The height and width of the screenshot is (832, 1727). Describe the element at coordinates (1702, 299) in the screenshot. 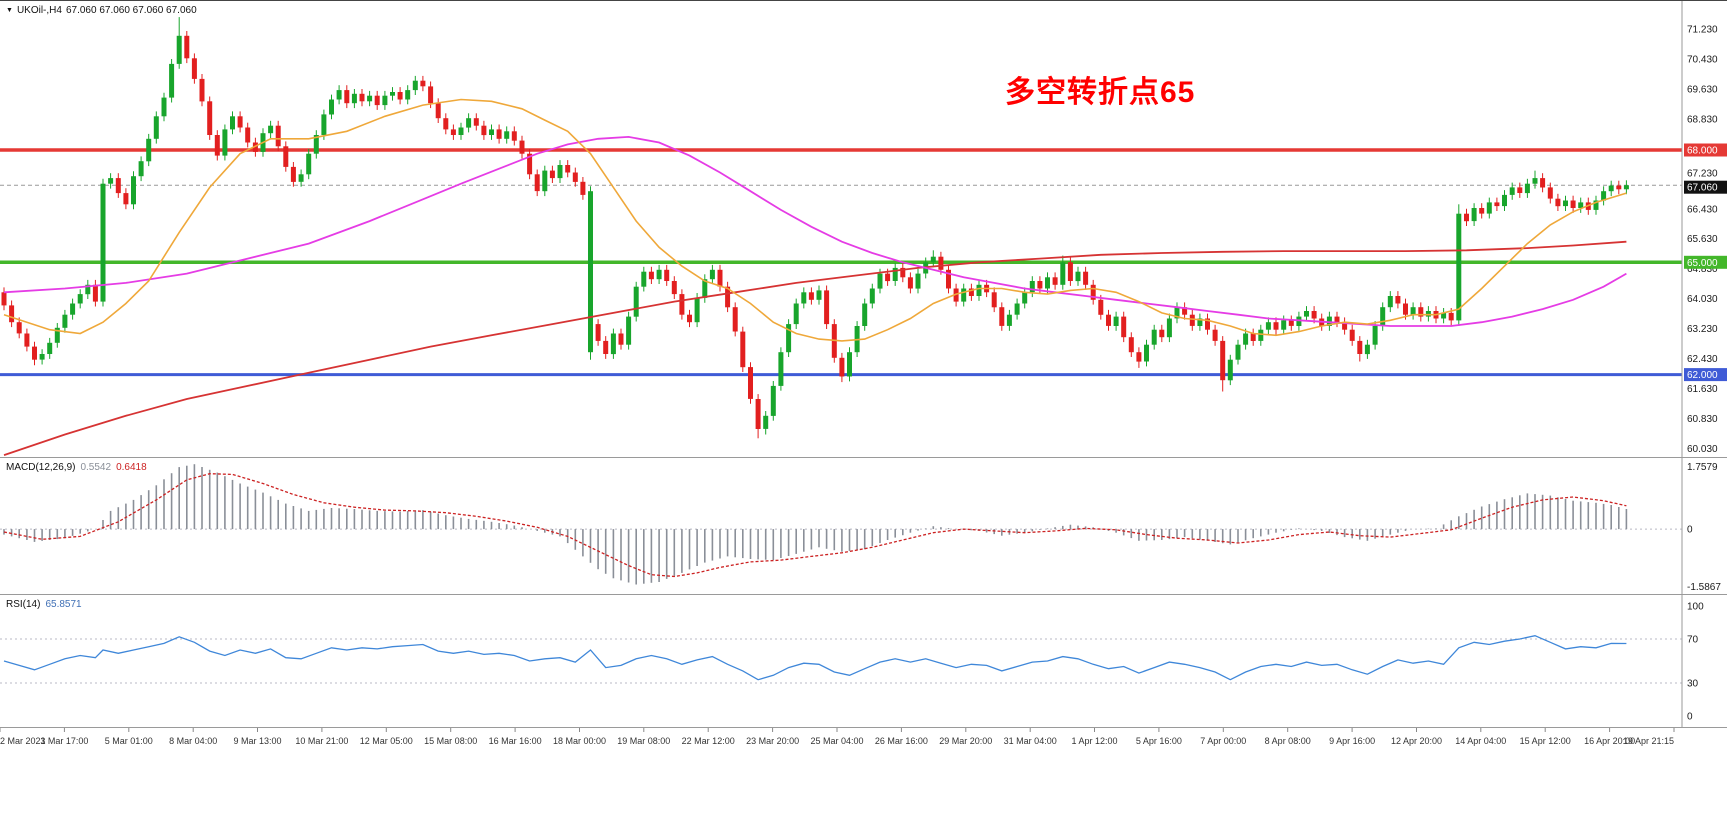

I see `svg-text: 64.030` at that location.